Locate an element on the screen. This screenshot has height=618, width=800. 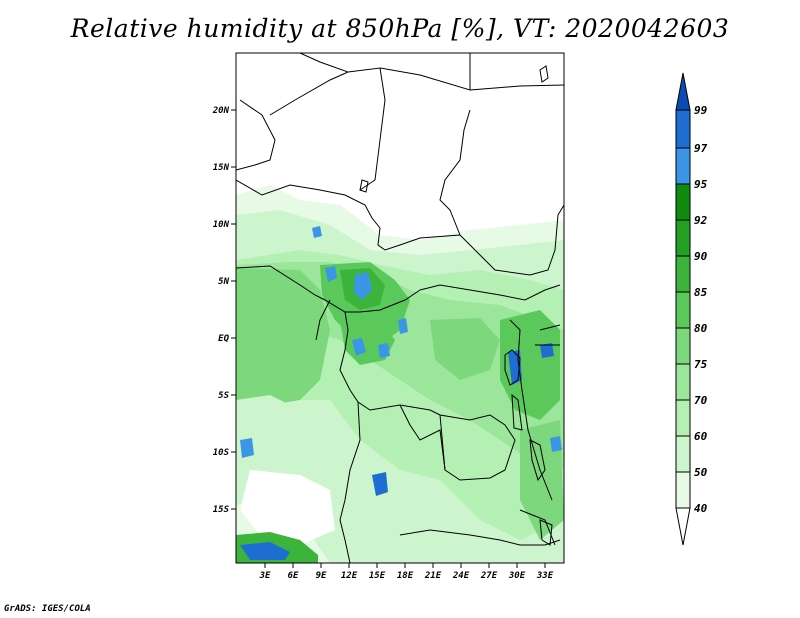
lat-label: 5N is located at coordinates (223, 282).